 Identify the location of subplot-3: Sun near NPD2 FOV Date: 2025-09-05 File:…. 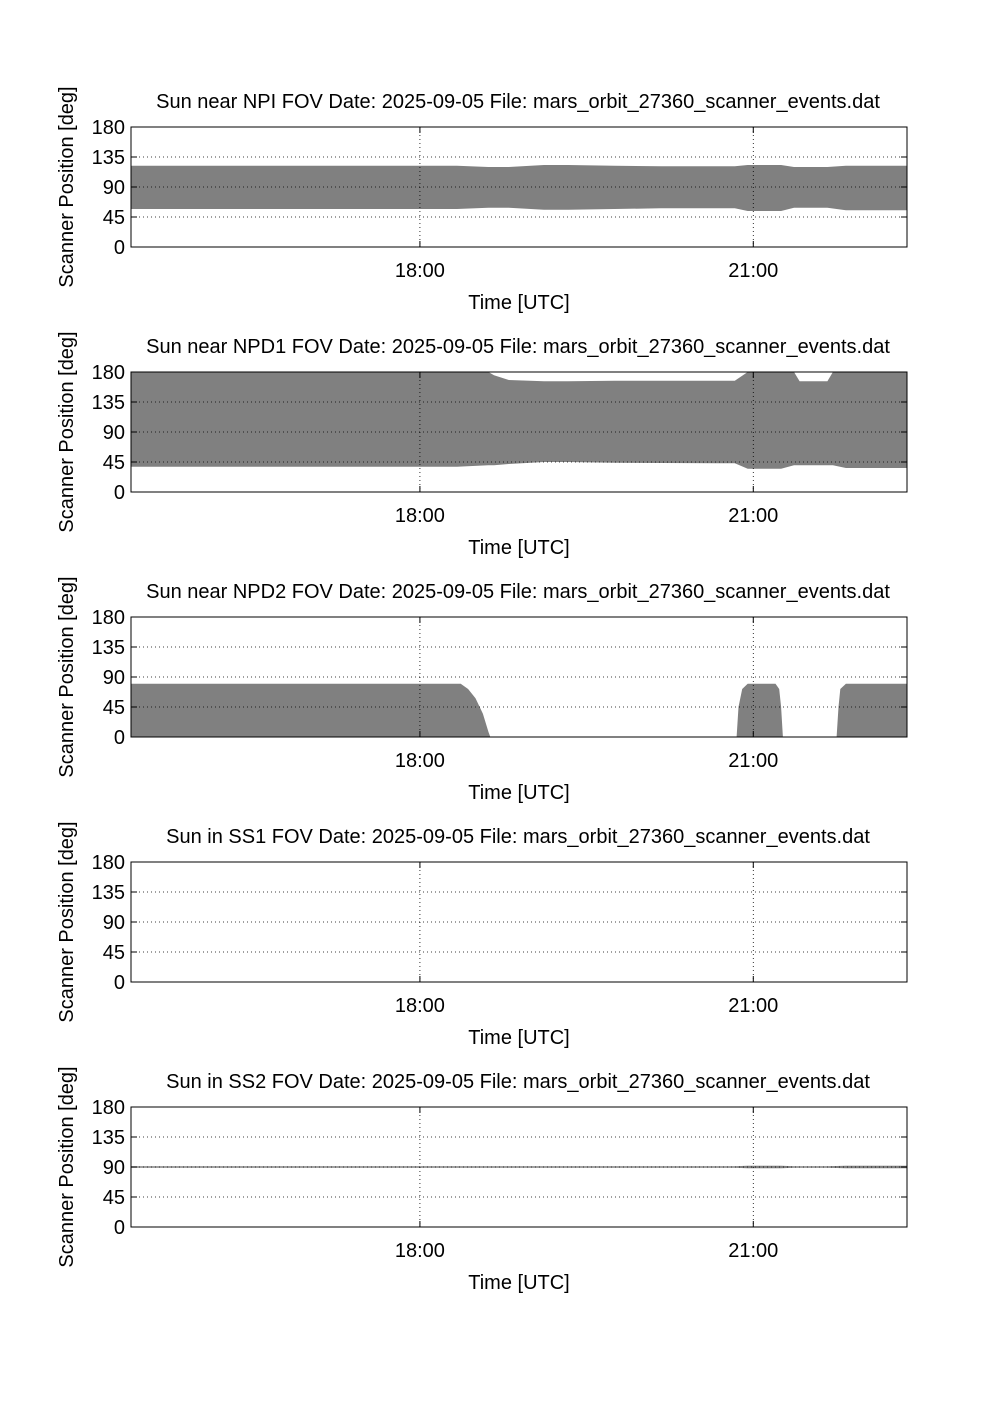
(482, 690).